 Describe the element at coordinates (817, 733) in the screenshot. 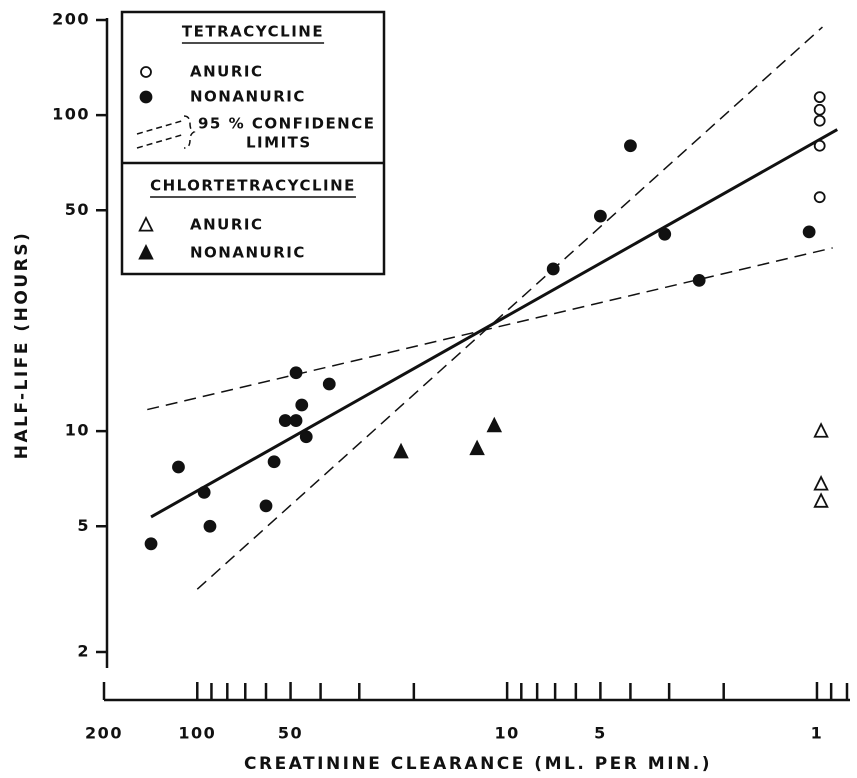

I see `x-tick-label: 1` at that location.